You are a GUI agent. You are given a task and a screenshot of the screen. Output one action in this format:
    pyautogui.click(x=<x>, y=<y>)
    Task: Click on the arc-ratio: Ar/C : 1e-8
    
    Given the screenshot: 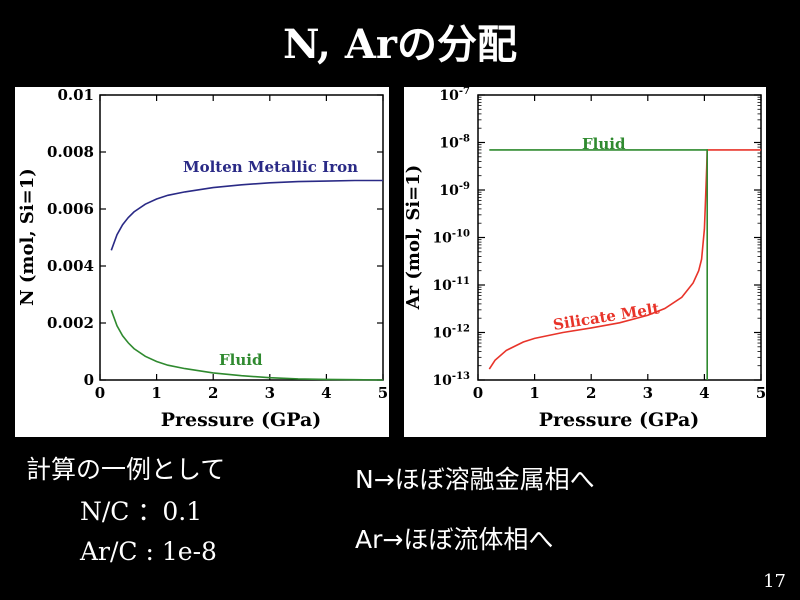 What is the action you would take?
    pyautogui.click(x=148, y=551)
    